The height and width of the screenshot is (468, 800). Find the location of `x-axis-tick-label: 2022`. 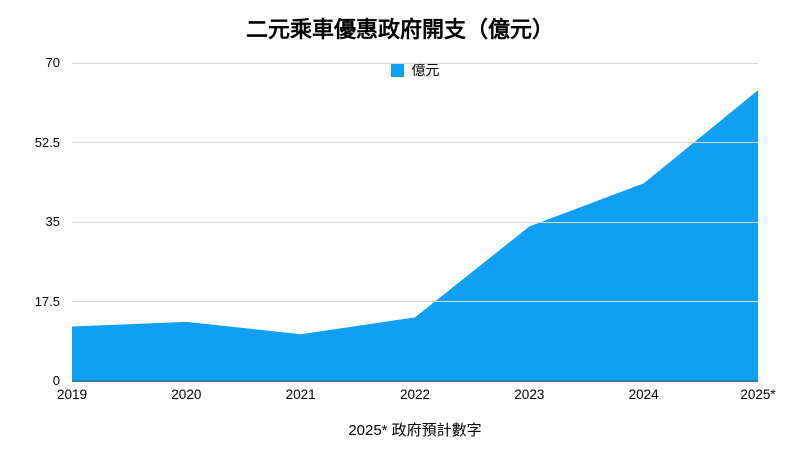

x-axis-tick-label: 2022 is located at coordinates (415, 394).